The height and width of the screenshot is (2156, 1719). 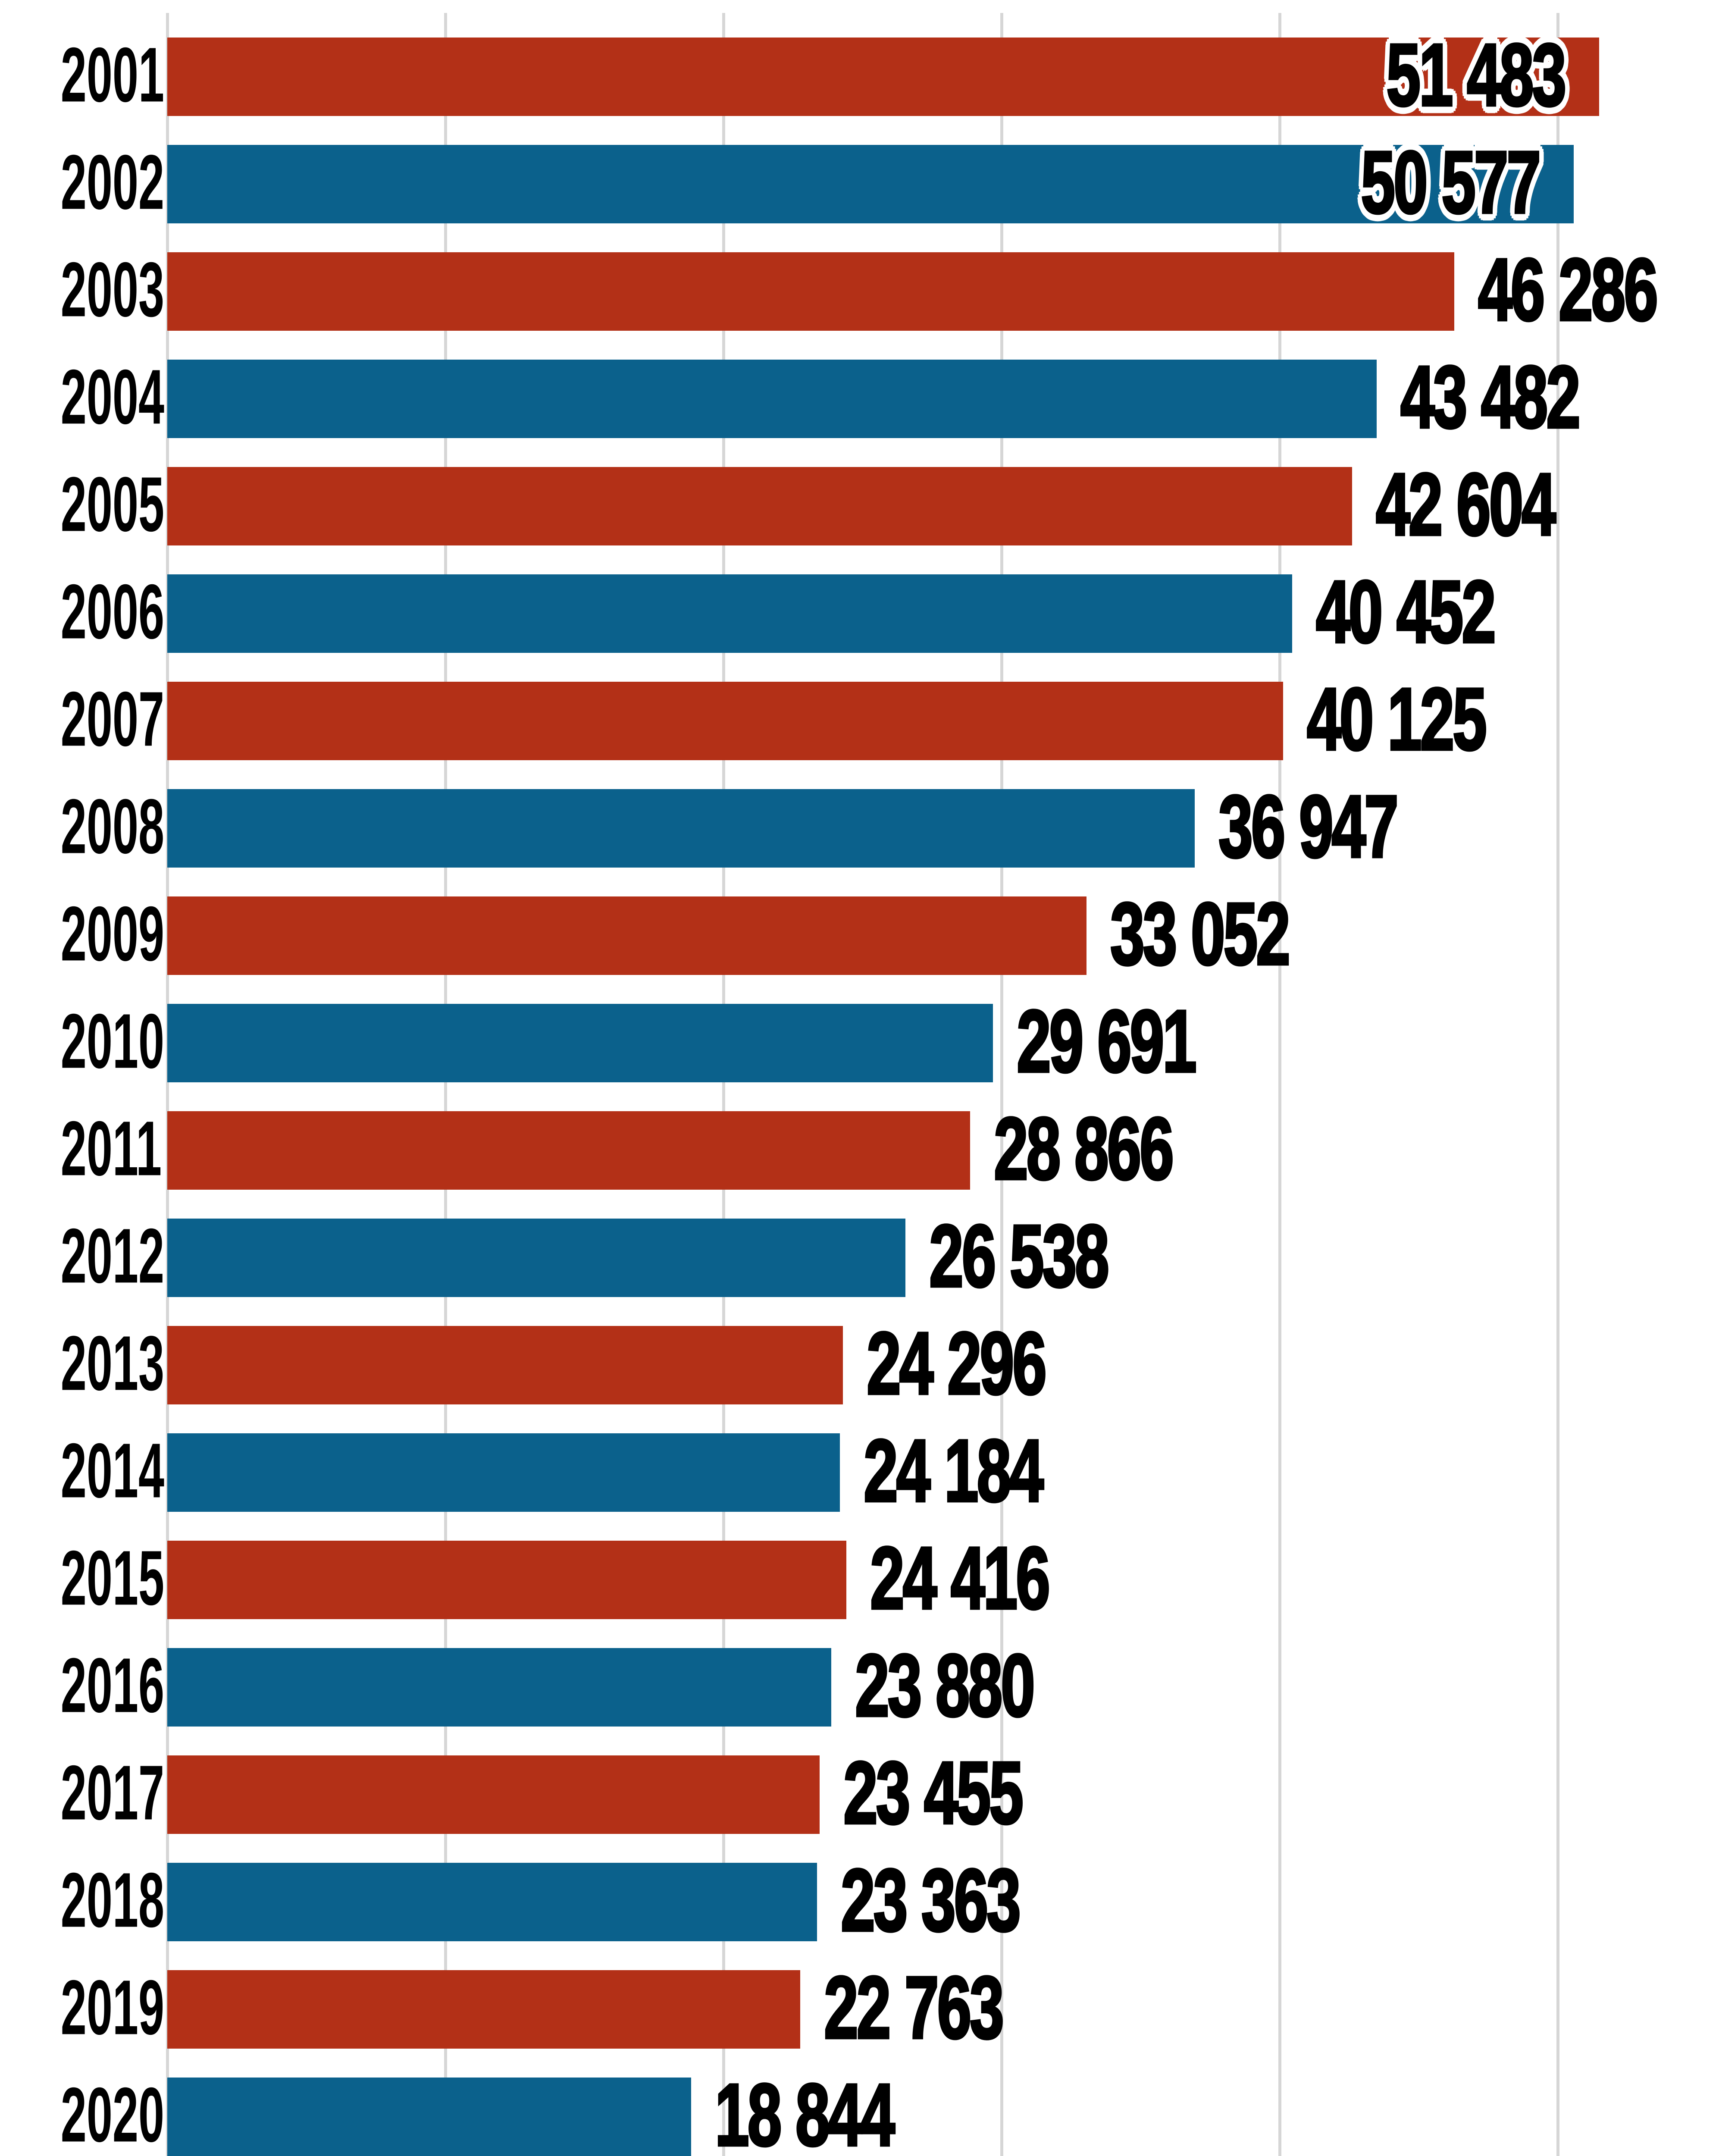 What do you see at coordinates (112, 2007) in the screenshot?
I see `year-label-2019: 2019` at bounding box center [112, 2007].